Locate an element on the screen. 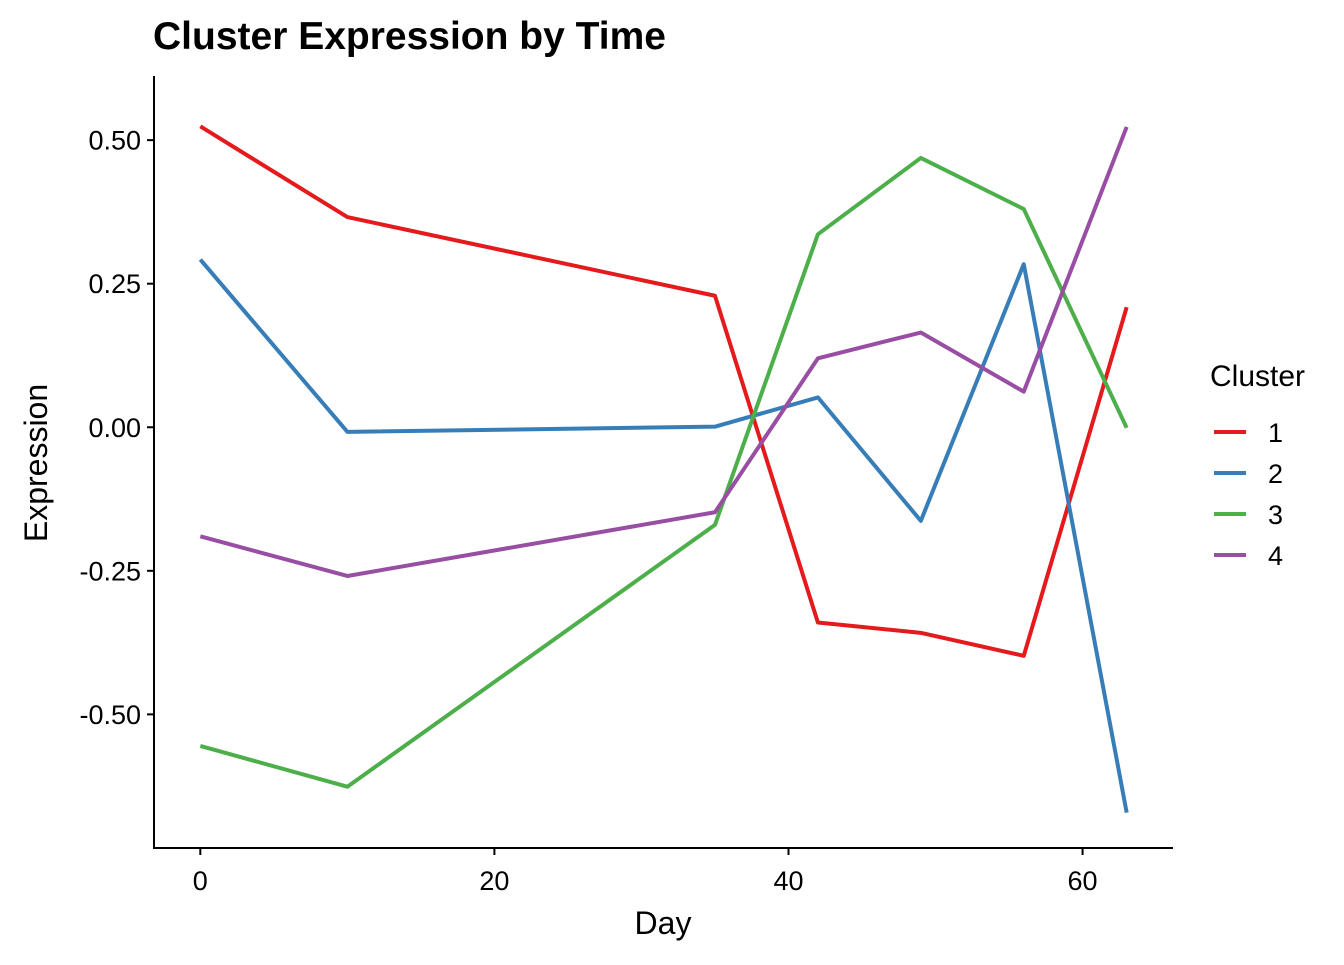  legend-title: Cluster is located at coordinates (1257, 376).